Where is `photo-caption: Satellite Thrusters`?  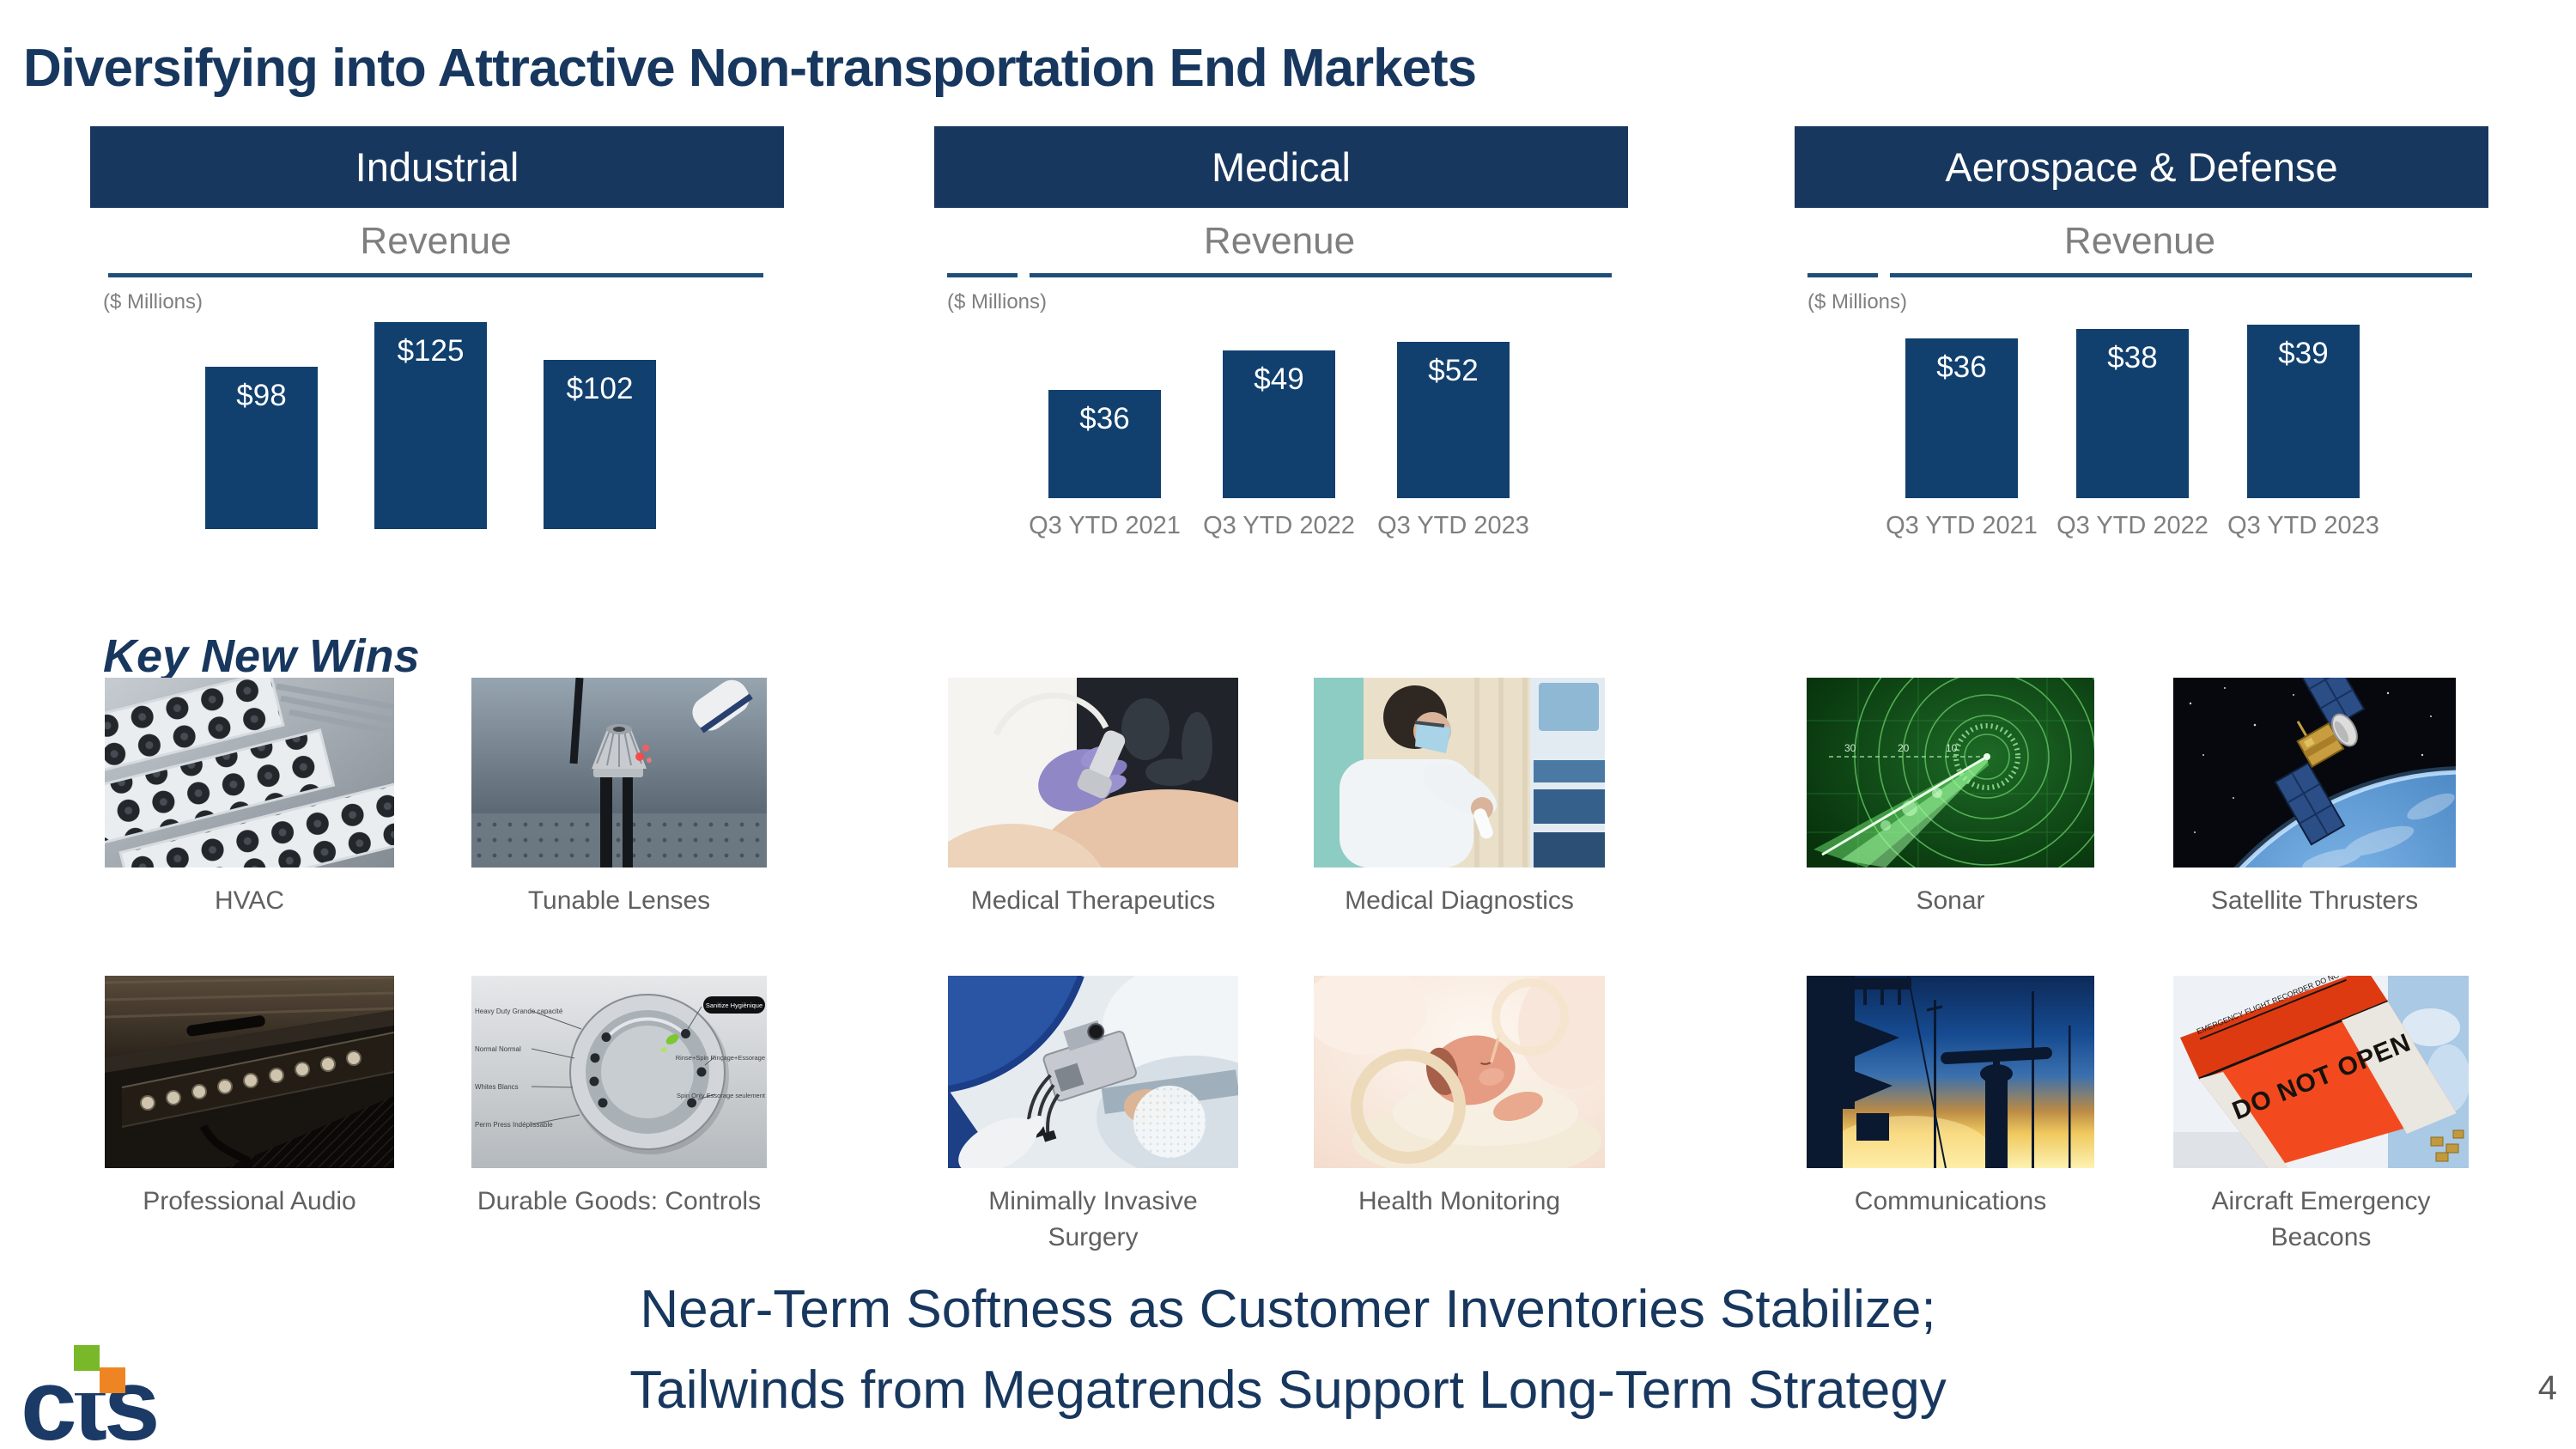
photo-caption: Satellite Thrusters is located at coordinates (2314, 900).